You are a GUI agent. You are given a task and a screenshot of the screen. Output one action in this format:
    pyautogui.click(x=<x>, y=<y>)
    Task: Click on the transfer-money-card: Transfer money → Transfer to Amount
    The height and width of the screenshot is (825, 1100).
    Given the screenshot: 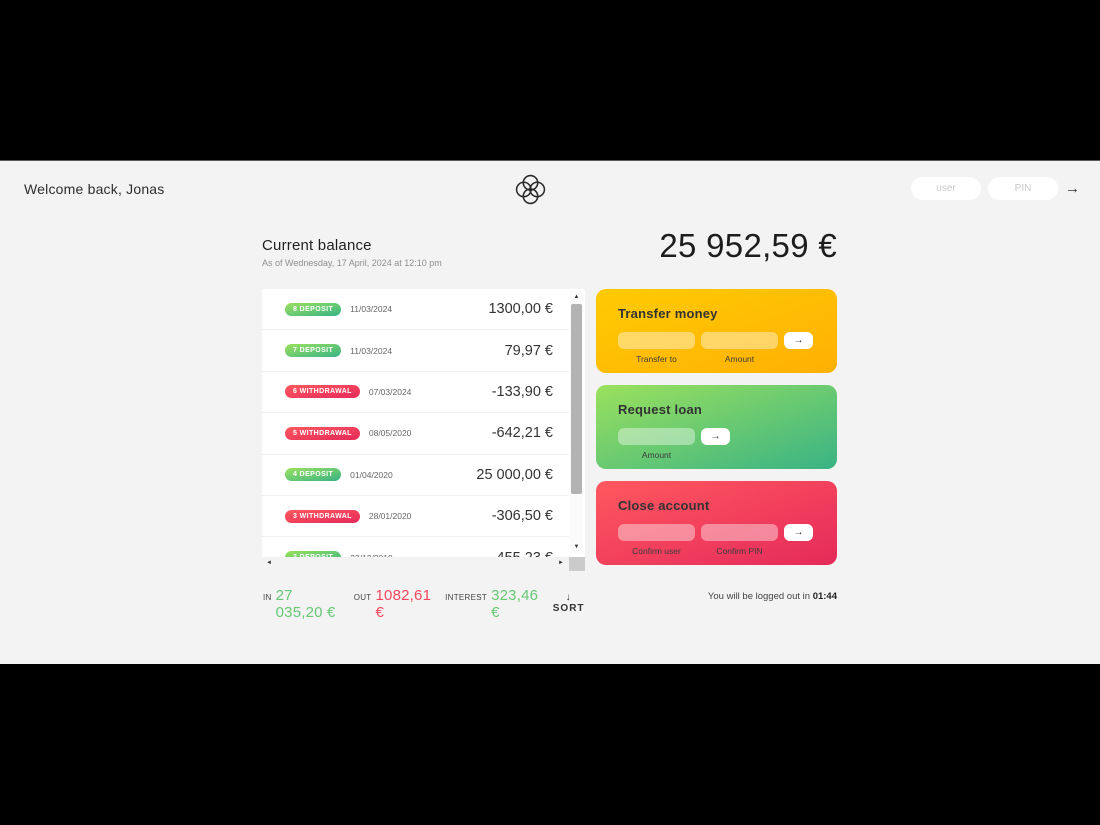 What is the action you would take?
    pyautogui.click(x=716, y=331)
    